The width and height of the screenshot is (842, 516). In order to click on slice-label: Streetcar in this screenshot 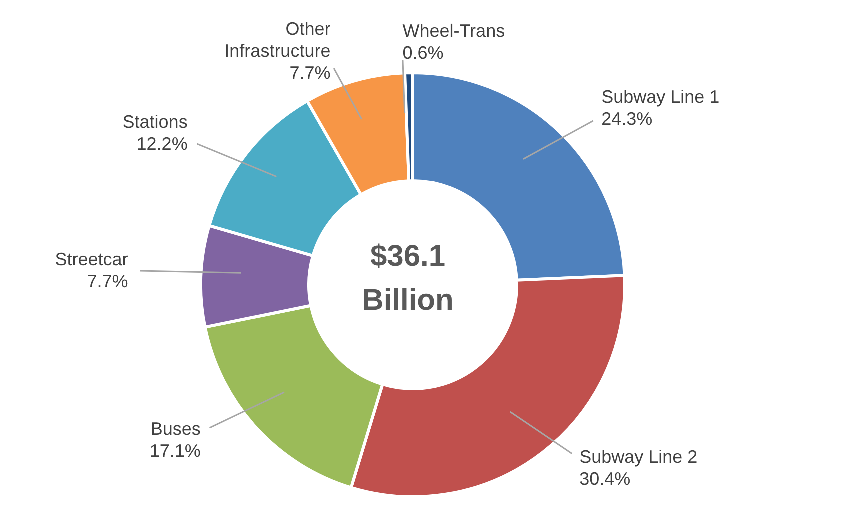, I will do `click(91, 259)`.